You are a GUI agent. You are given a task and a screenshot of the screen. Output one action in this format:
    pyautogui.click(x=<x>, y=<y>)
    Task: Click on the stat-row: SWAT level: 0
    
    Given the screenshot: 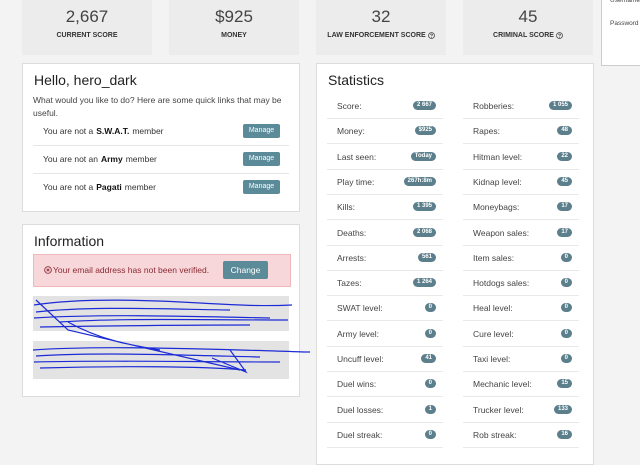 What is the action you would take?
    pyautogui.click(x=385, y=308)
    